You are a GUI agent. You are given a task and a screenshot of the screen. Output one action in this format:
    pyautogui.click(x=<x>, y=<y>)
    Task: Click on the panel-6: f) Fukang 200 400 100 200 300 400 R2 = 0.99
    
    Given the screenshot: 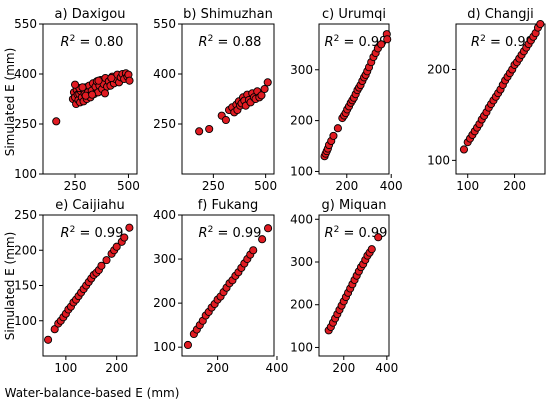 What is the action you would take?
    pyautogui.click(x=220, y=286)
    